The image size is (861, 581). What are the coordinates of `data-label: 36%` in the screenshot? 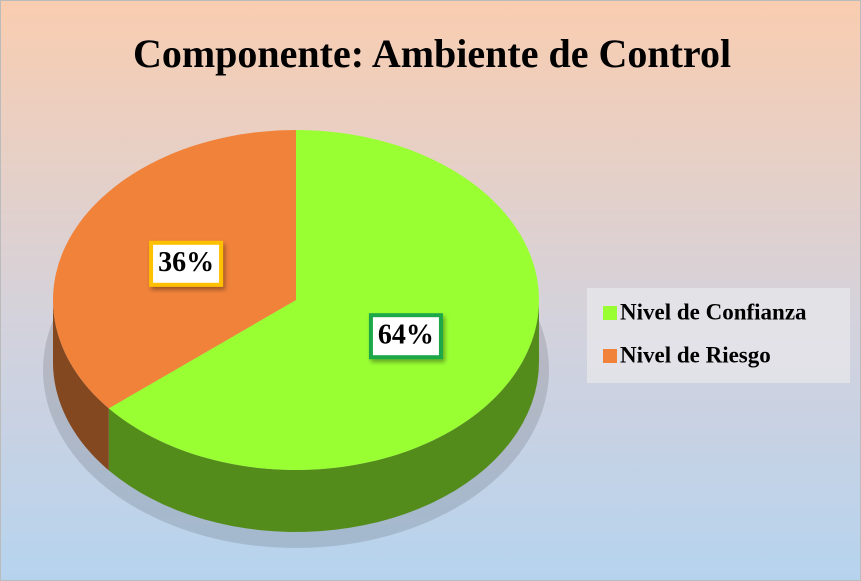 It's located at (186, 262).